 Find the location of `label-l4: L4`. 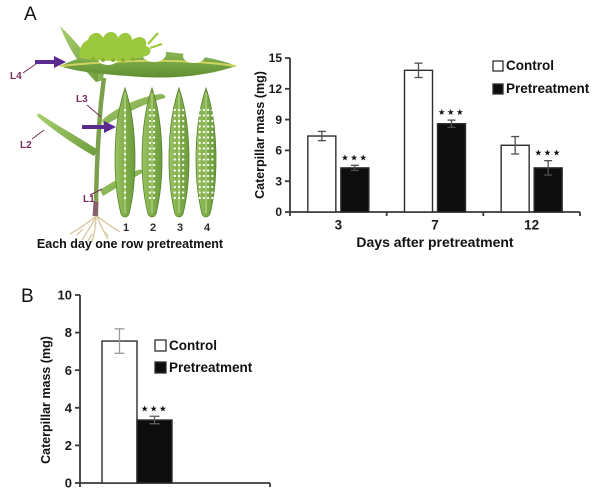

label-l4: L4 is located at coordinates (16, 76).